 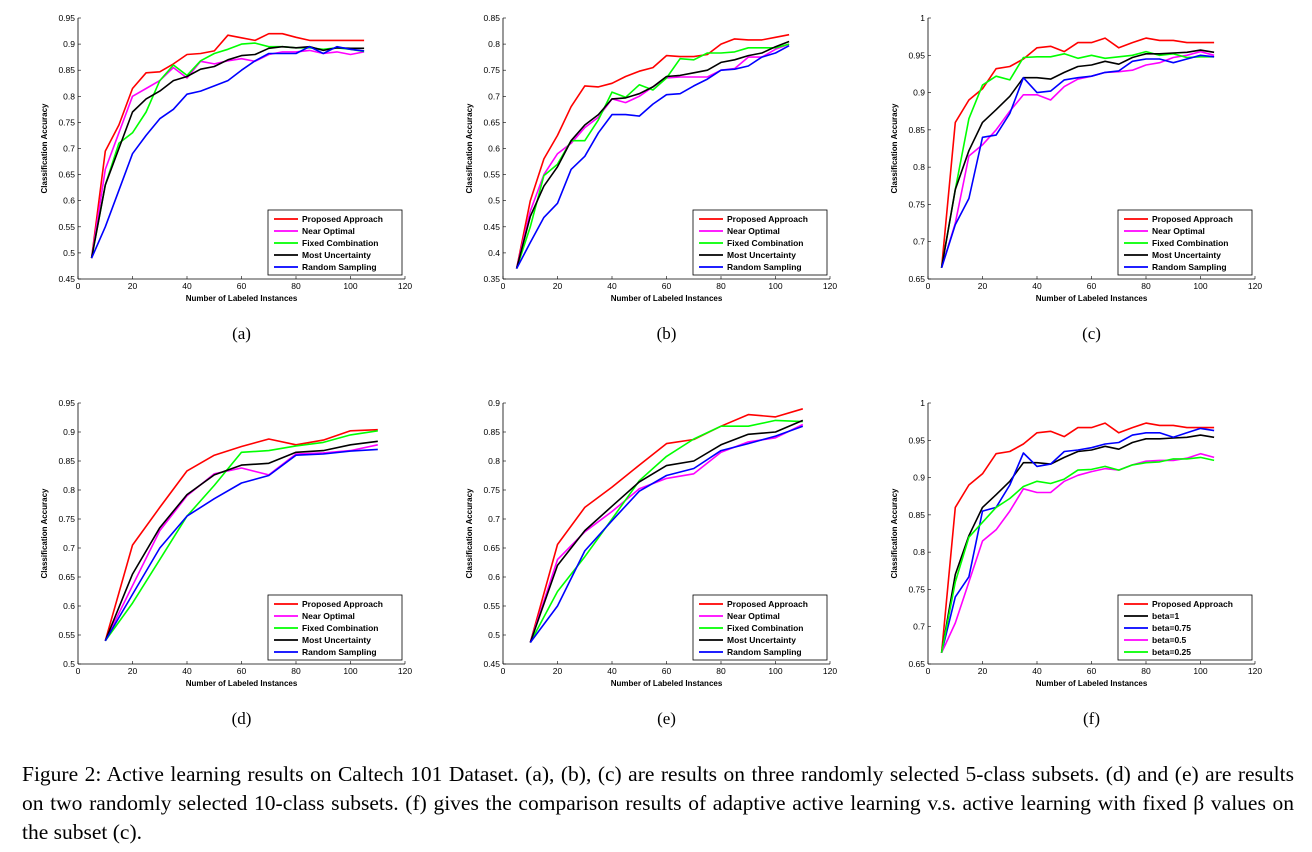 I want to click on legend-box, so click(x=760, y=627).